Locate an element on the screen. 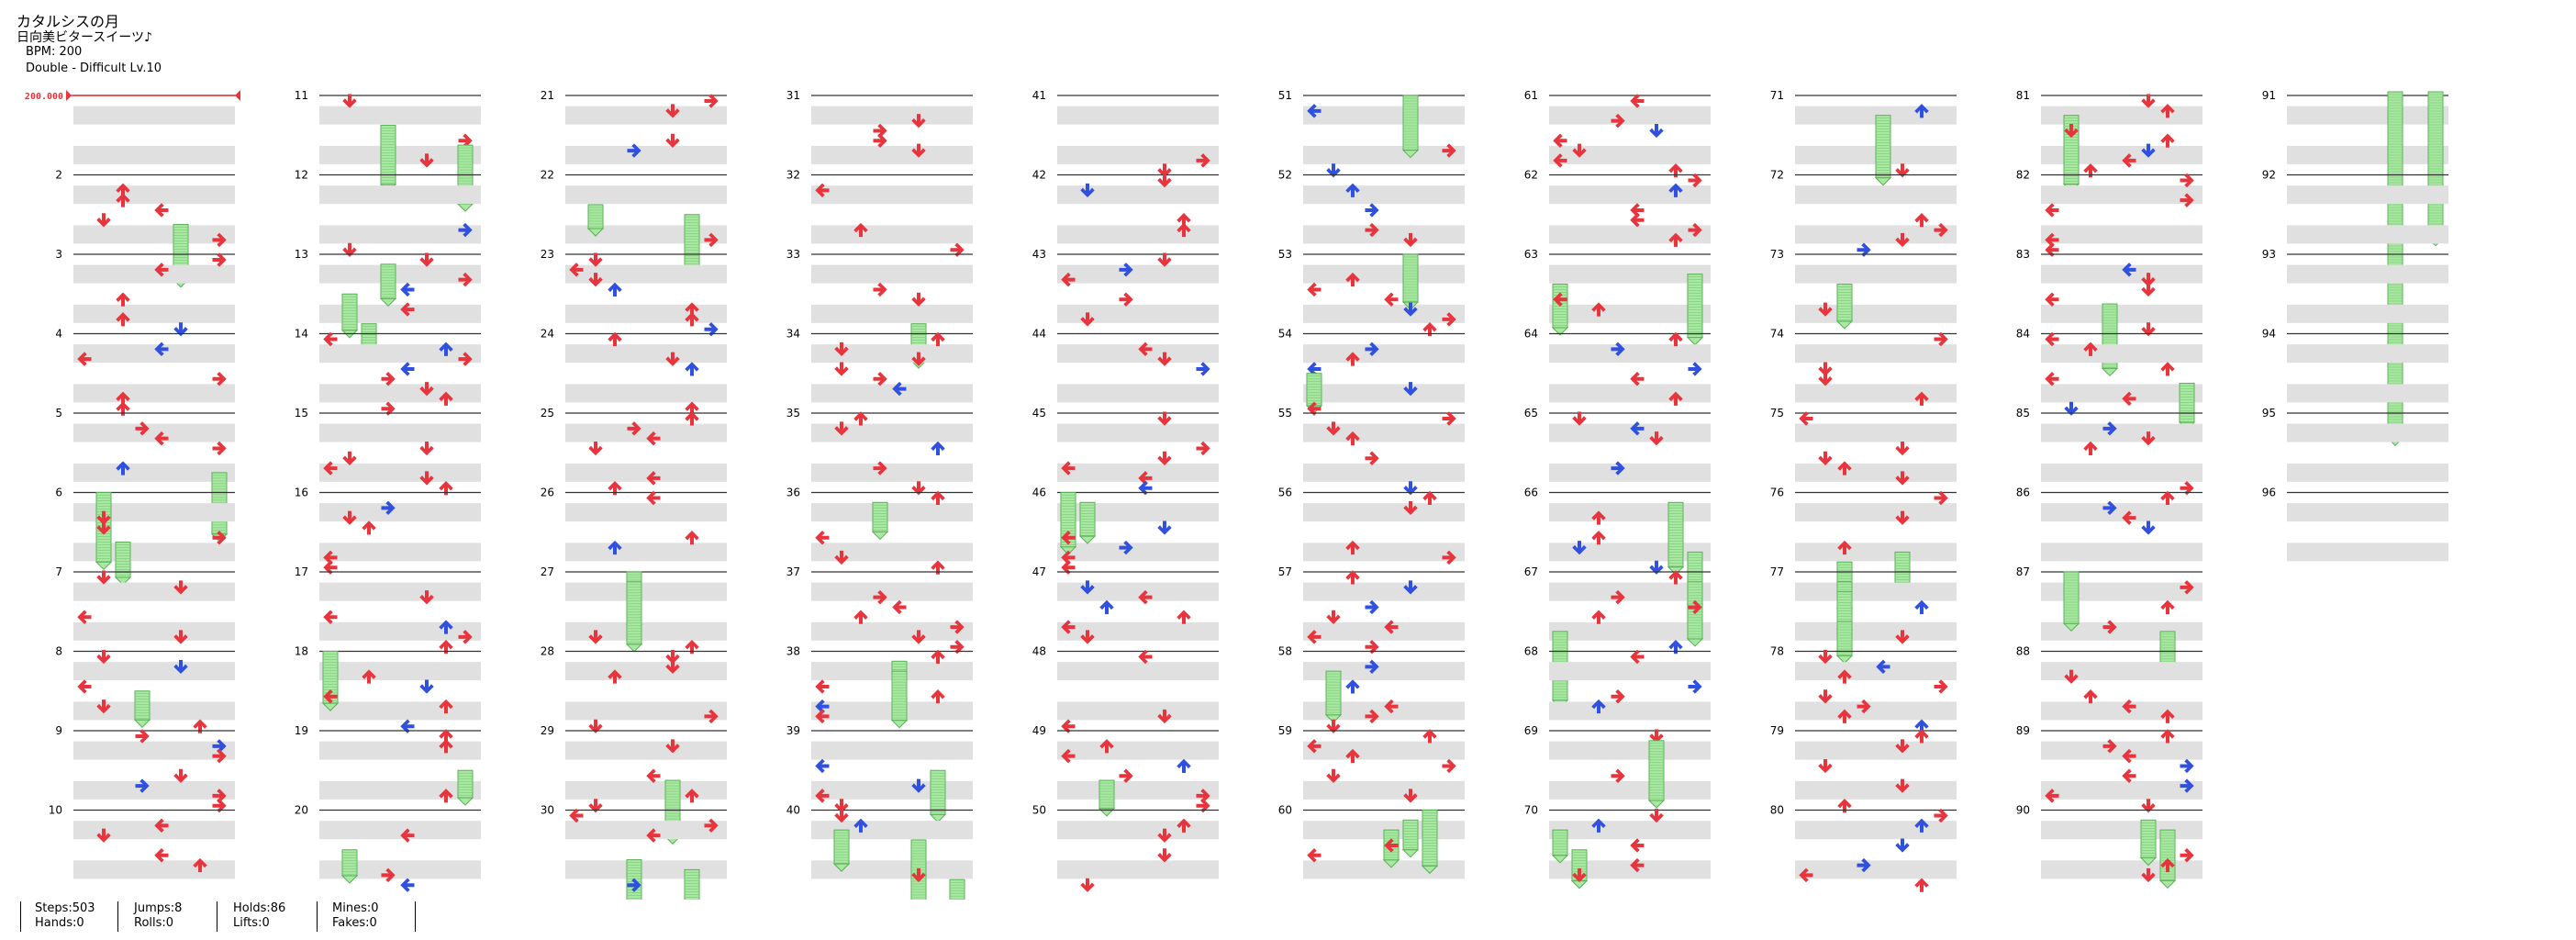 This screenshot has height=940, width=2576. measure-number: 42 is located at coordinates (1039, 175).